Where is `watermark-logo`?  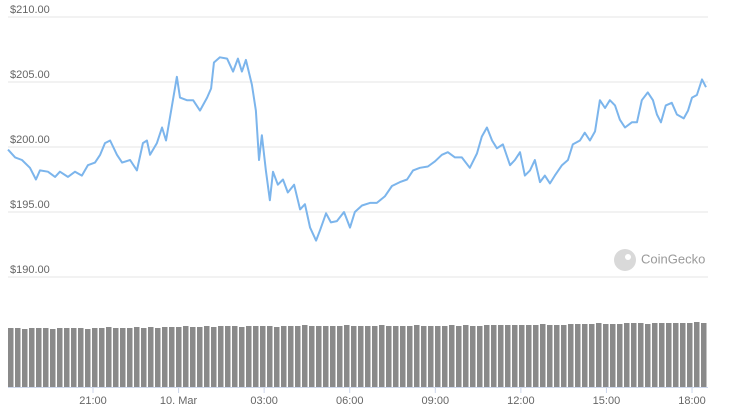 watermark-logo is located at coordinates (625, 260).